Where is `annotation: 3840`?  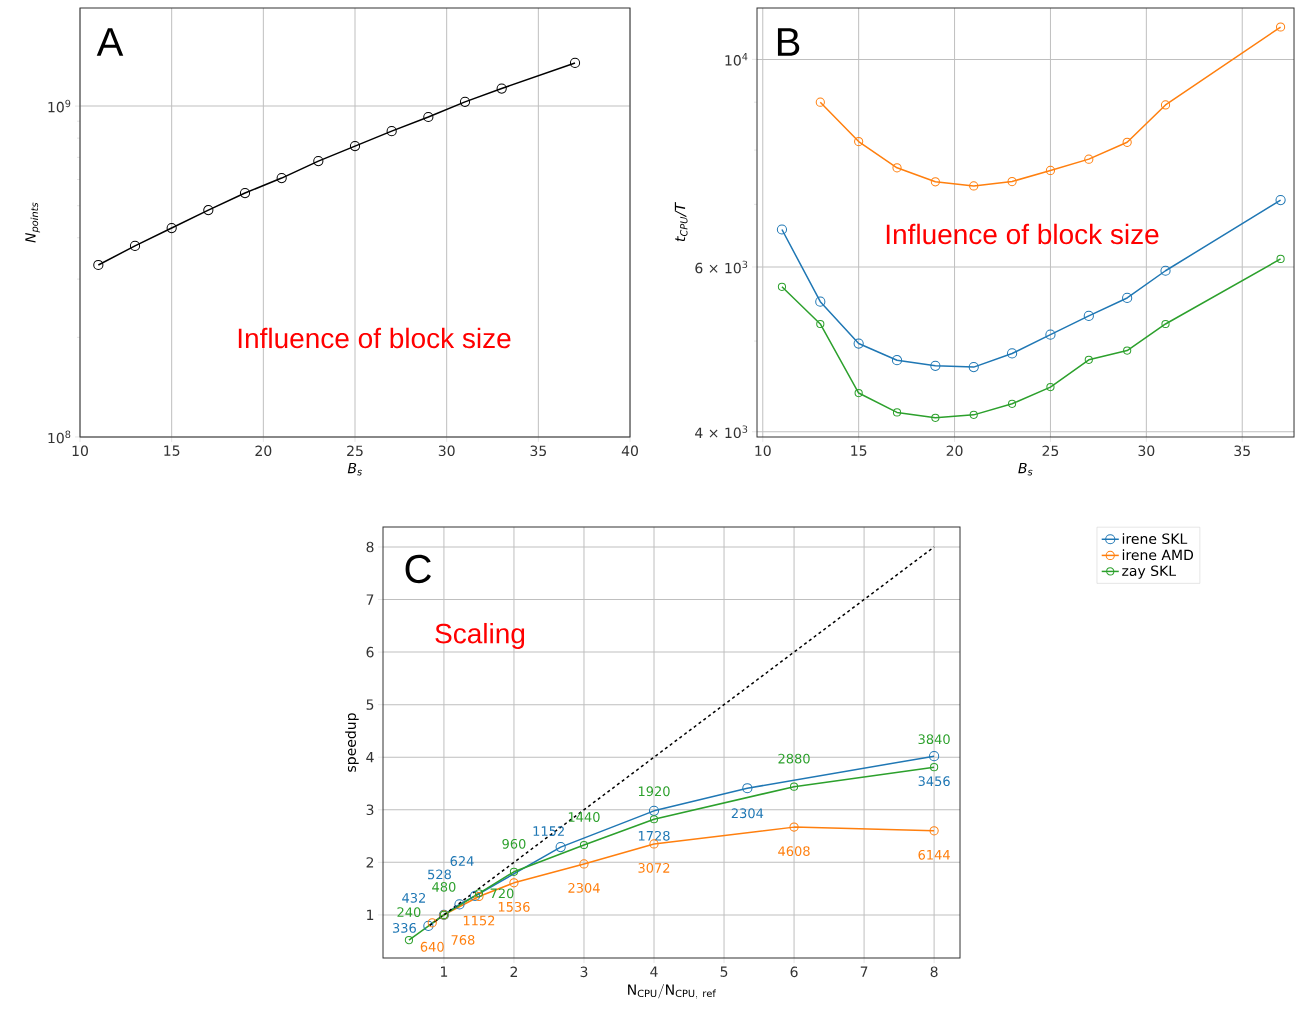 annotation: 3840 is located at coordinates (934, 739).